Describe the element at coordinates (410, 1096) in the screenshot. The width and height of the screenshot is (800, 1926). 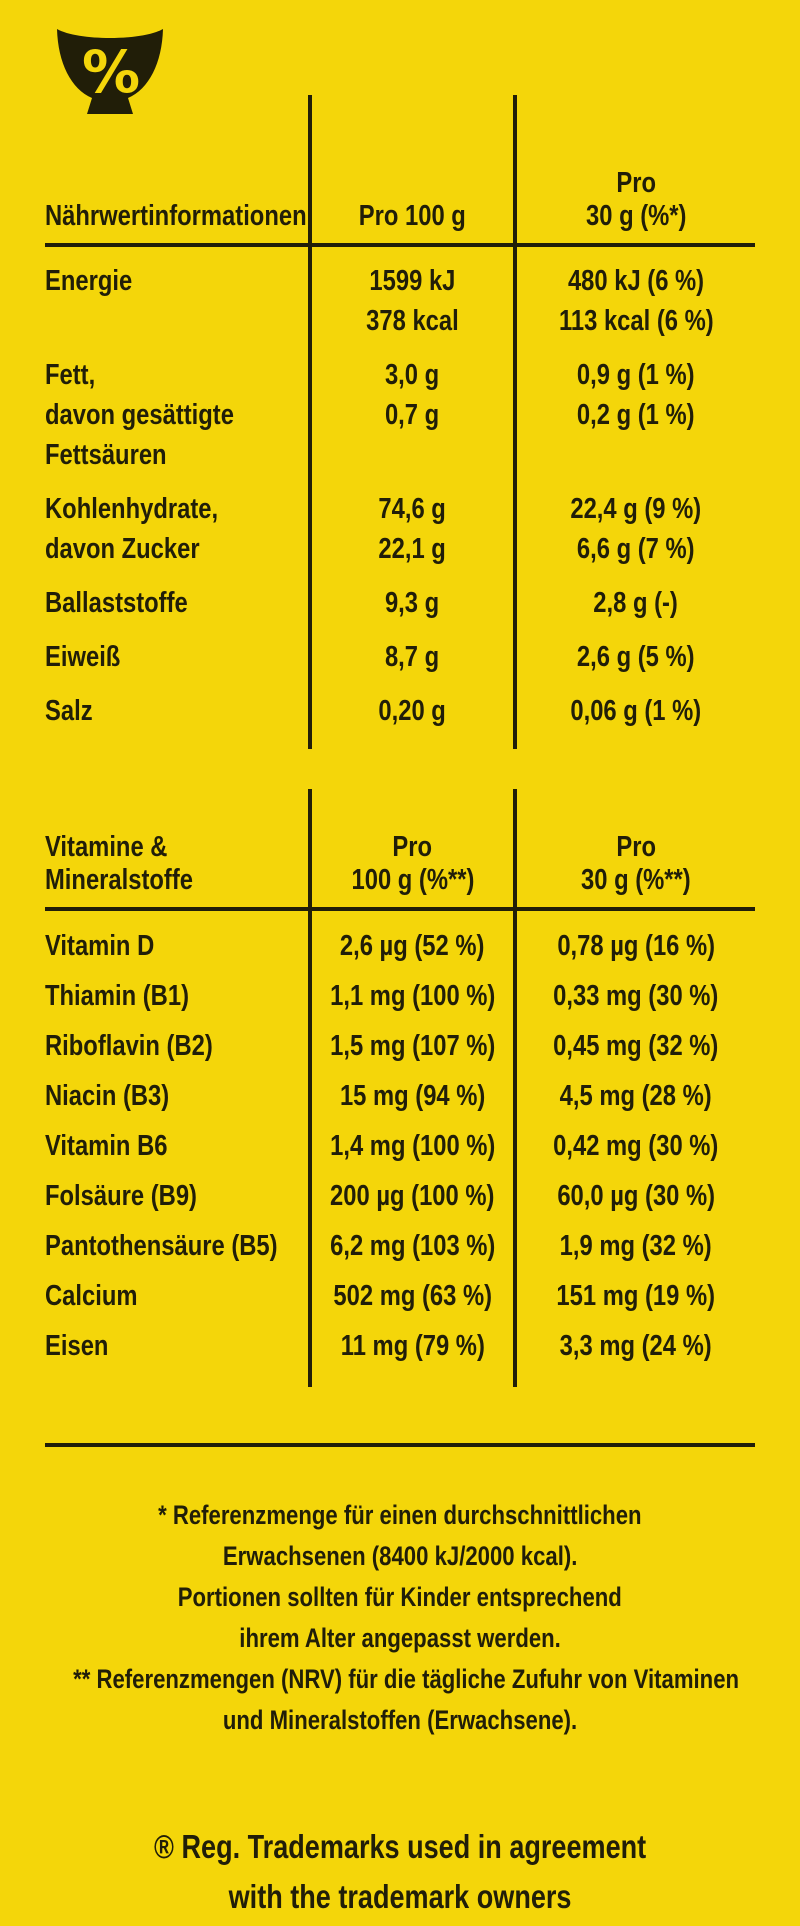
I see `per-100g-cell: 15 mg (94 %)` at that location.